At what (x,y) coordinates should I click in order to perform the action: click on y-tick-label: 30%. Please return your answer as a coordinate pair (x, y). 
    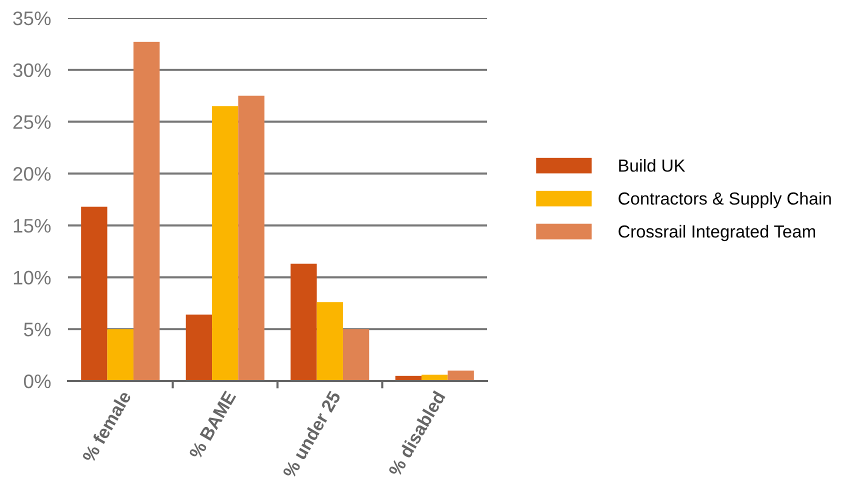
    Looking at the image, I should click on (32, 70).